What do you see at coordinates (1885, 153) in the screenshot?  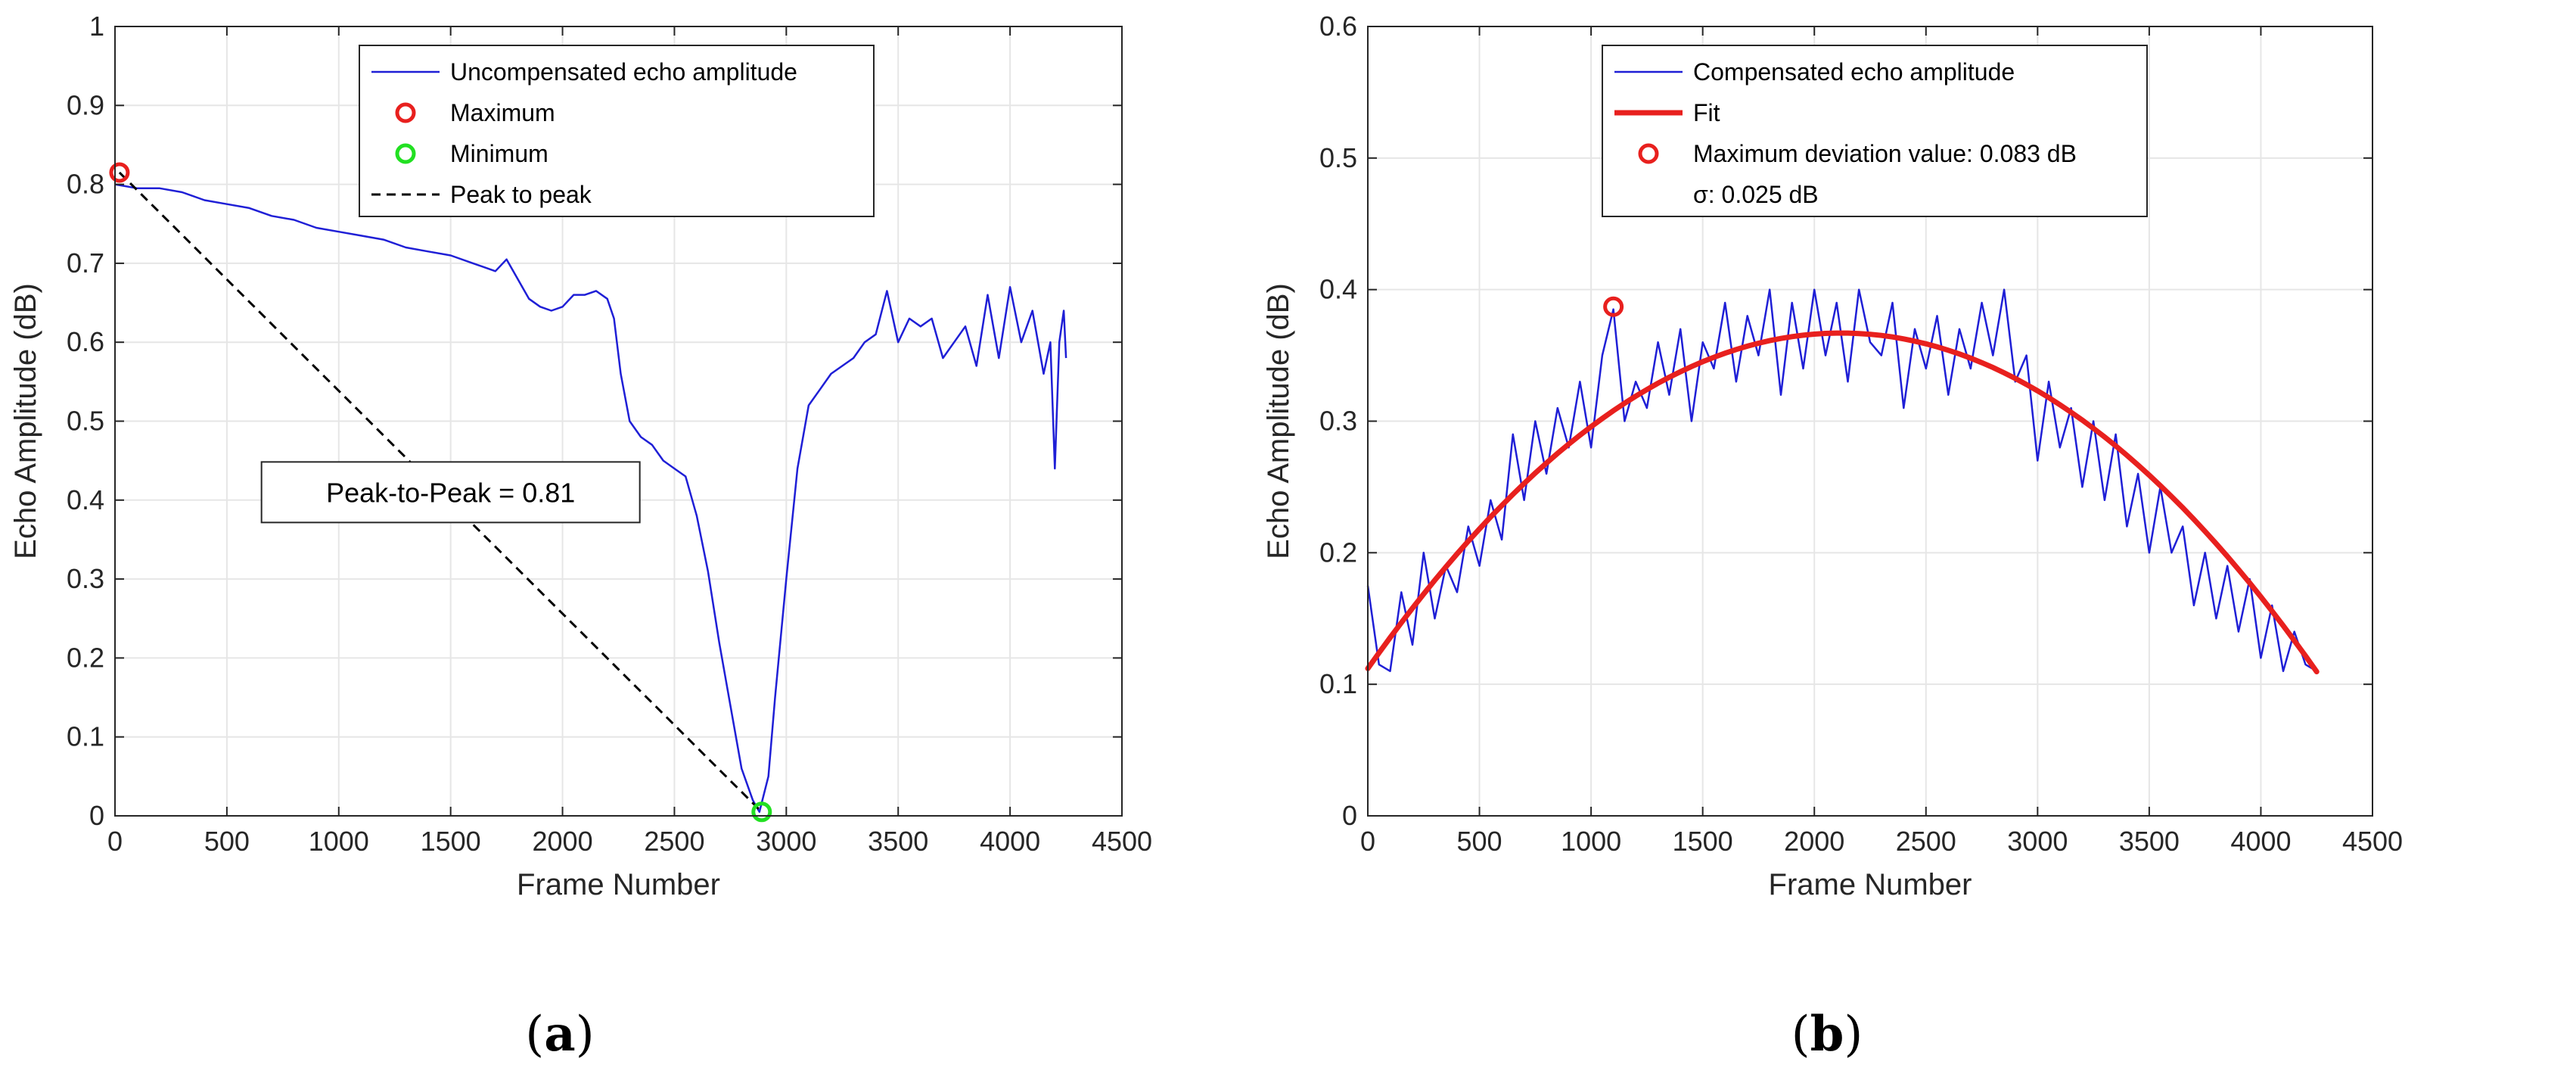 I see `legend-label: Maximum deviation value: 0.083 dB` at bounding box center [1885, 153].